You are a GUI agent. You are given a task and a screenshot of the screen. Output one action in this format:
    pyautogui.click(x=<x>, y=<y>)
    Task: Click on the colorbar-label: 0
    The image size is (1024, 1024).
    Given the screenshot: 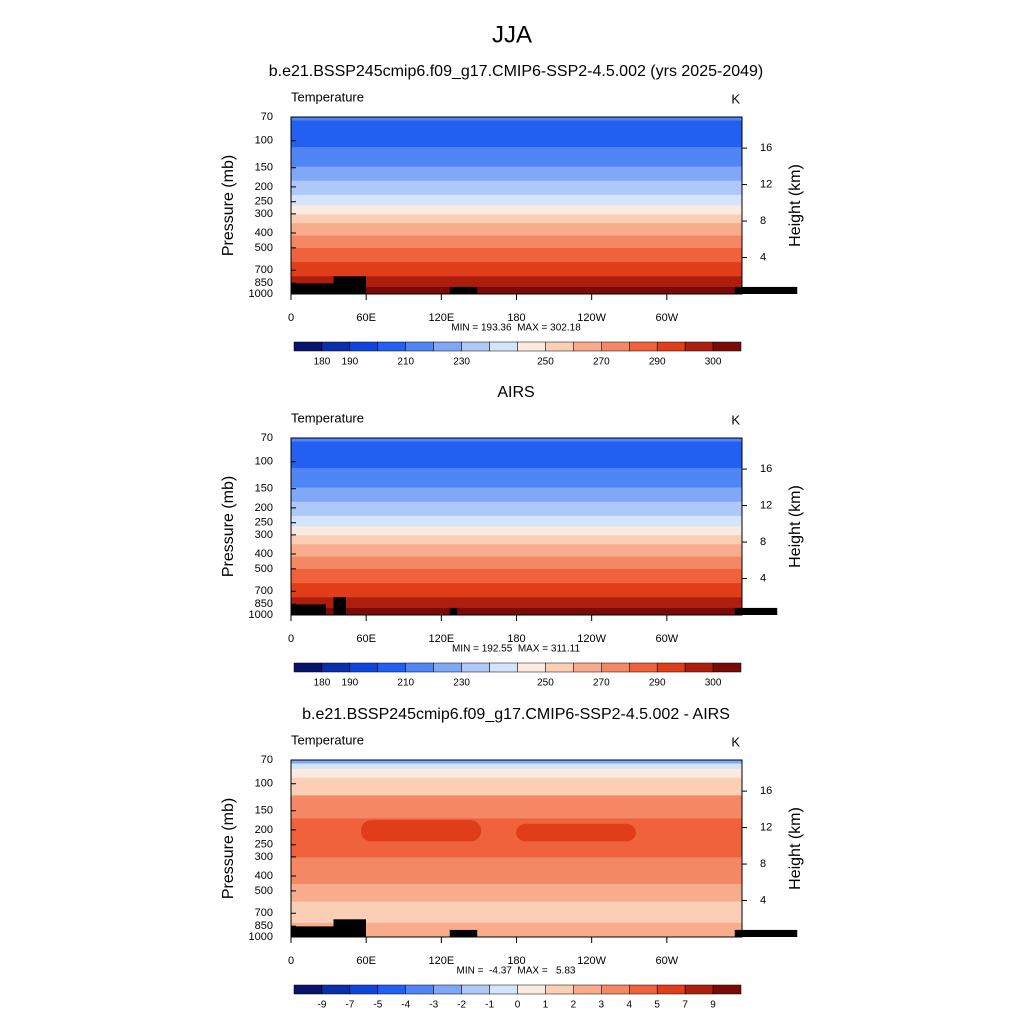 What is the action you would take?
    pyautogui.click(x=518, y=1005)
    